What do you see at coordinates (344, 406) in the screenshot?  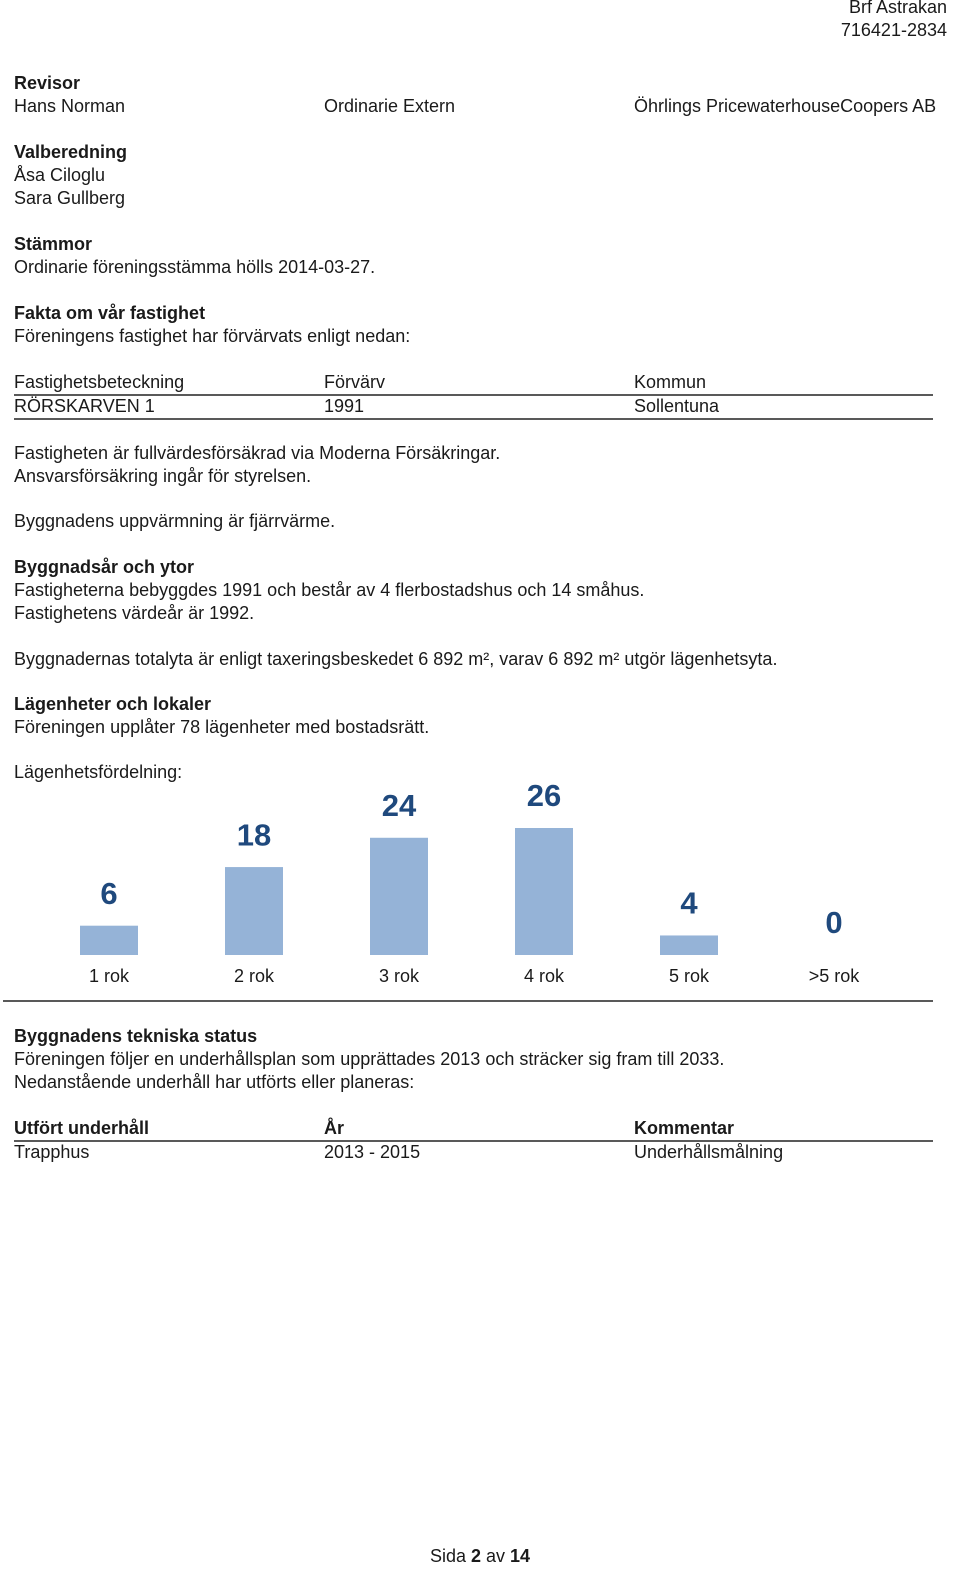 I see `cell: 1991` at bounding box center [344, 406].